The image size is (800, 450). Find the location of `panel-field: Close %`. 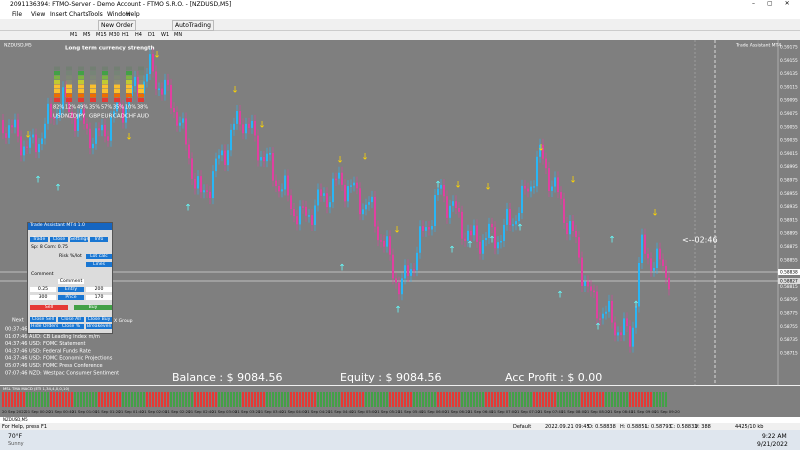

panel-field: Close % is located at coordinates (71, 326).